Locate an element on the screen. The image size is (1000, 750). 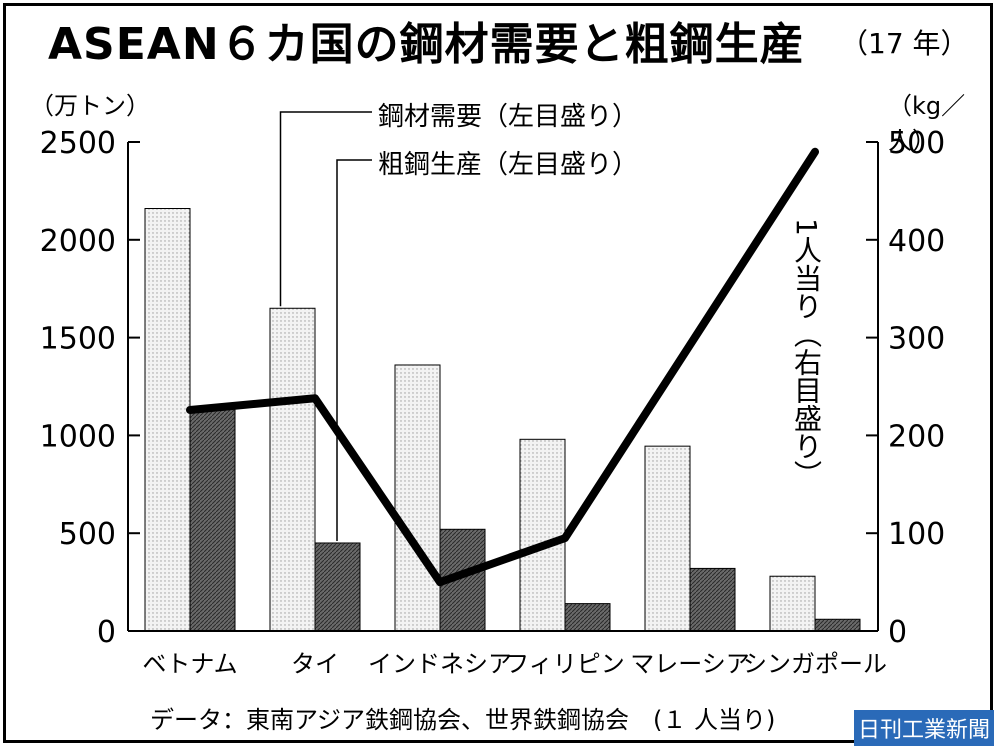
x-tick-label-0: ベトナム is located at coordinates (189, 664).